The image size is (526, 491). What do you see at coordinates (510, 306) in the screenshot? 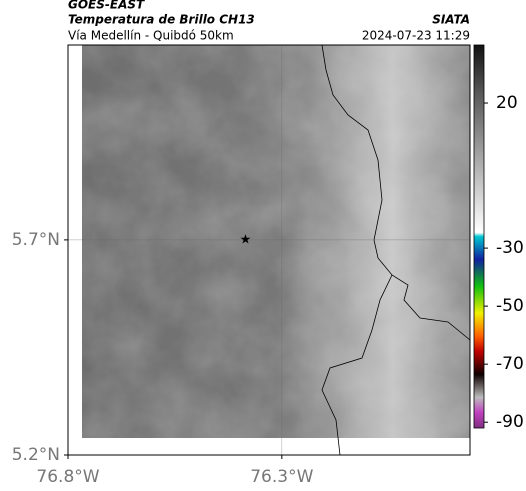
I see `colorbar-tick-label: -50` at bounding box center [510, 306].